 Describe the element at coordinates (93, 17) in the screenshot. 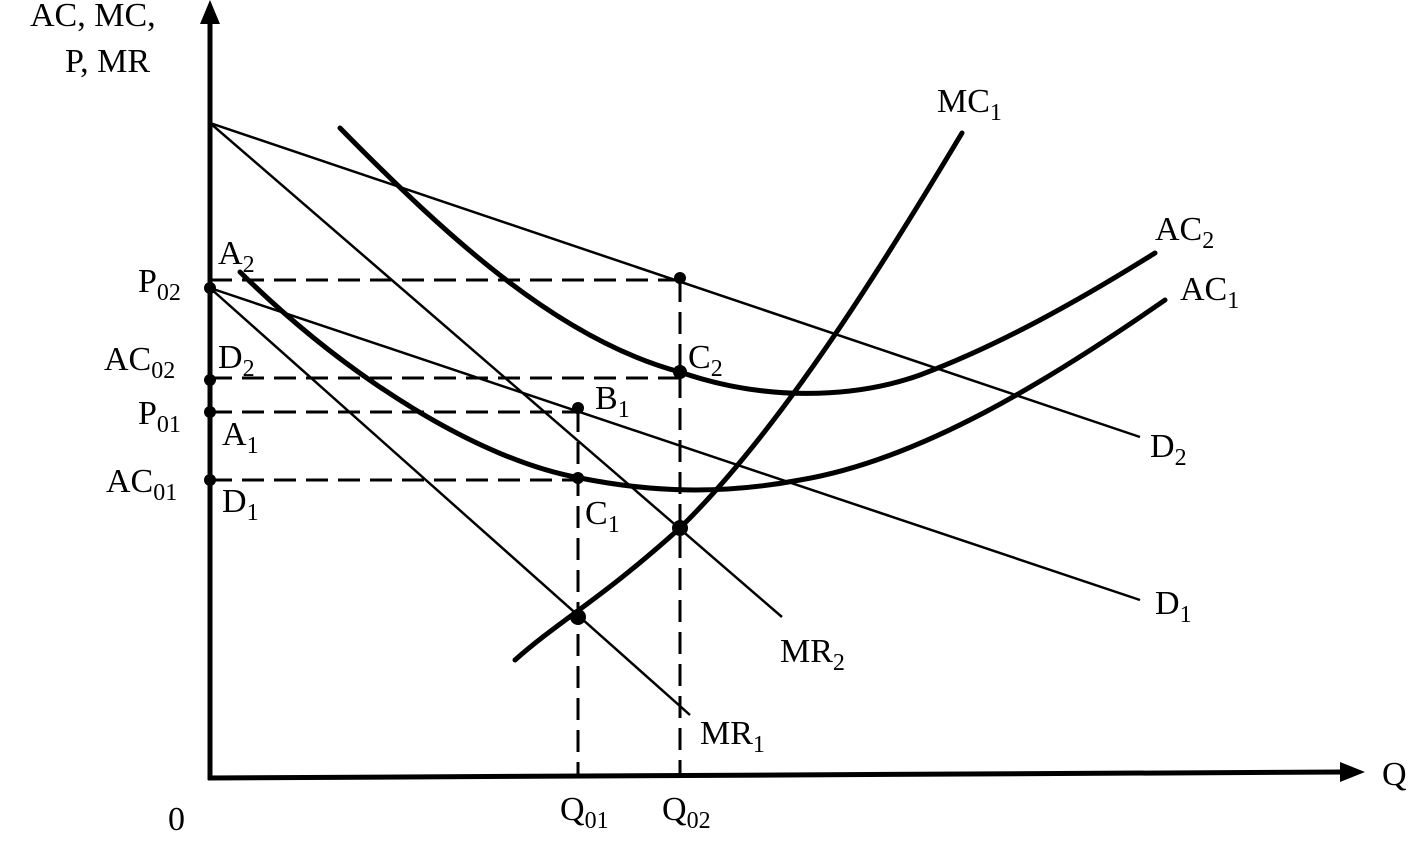

I see `y-axis-label: AC, MC,` at that location.